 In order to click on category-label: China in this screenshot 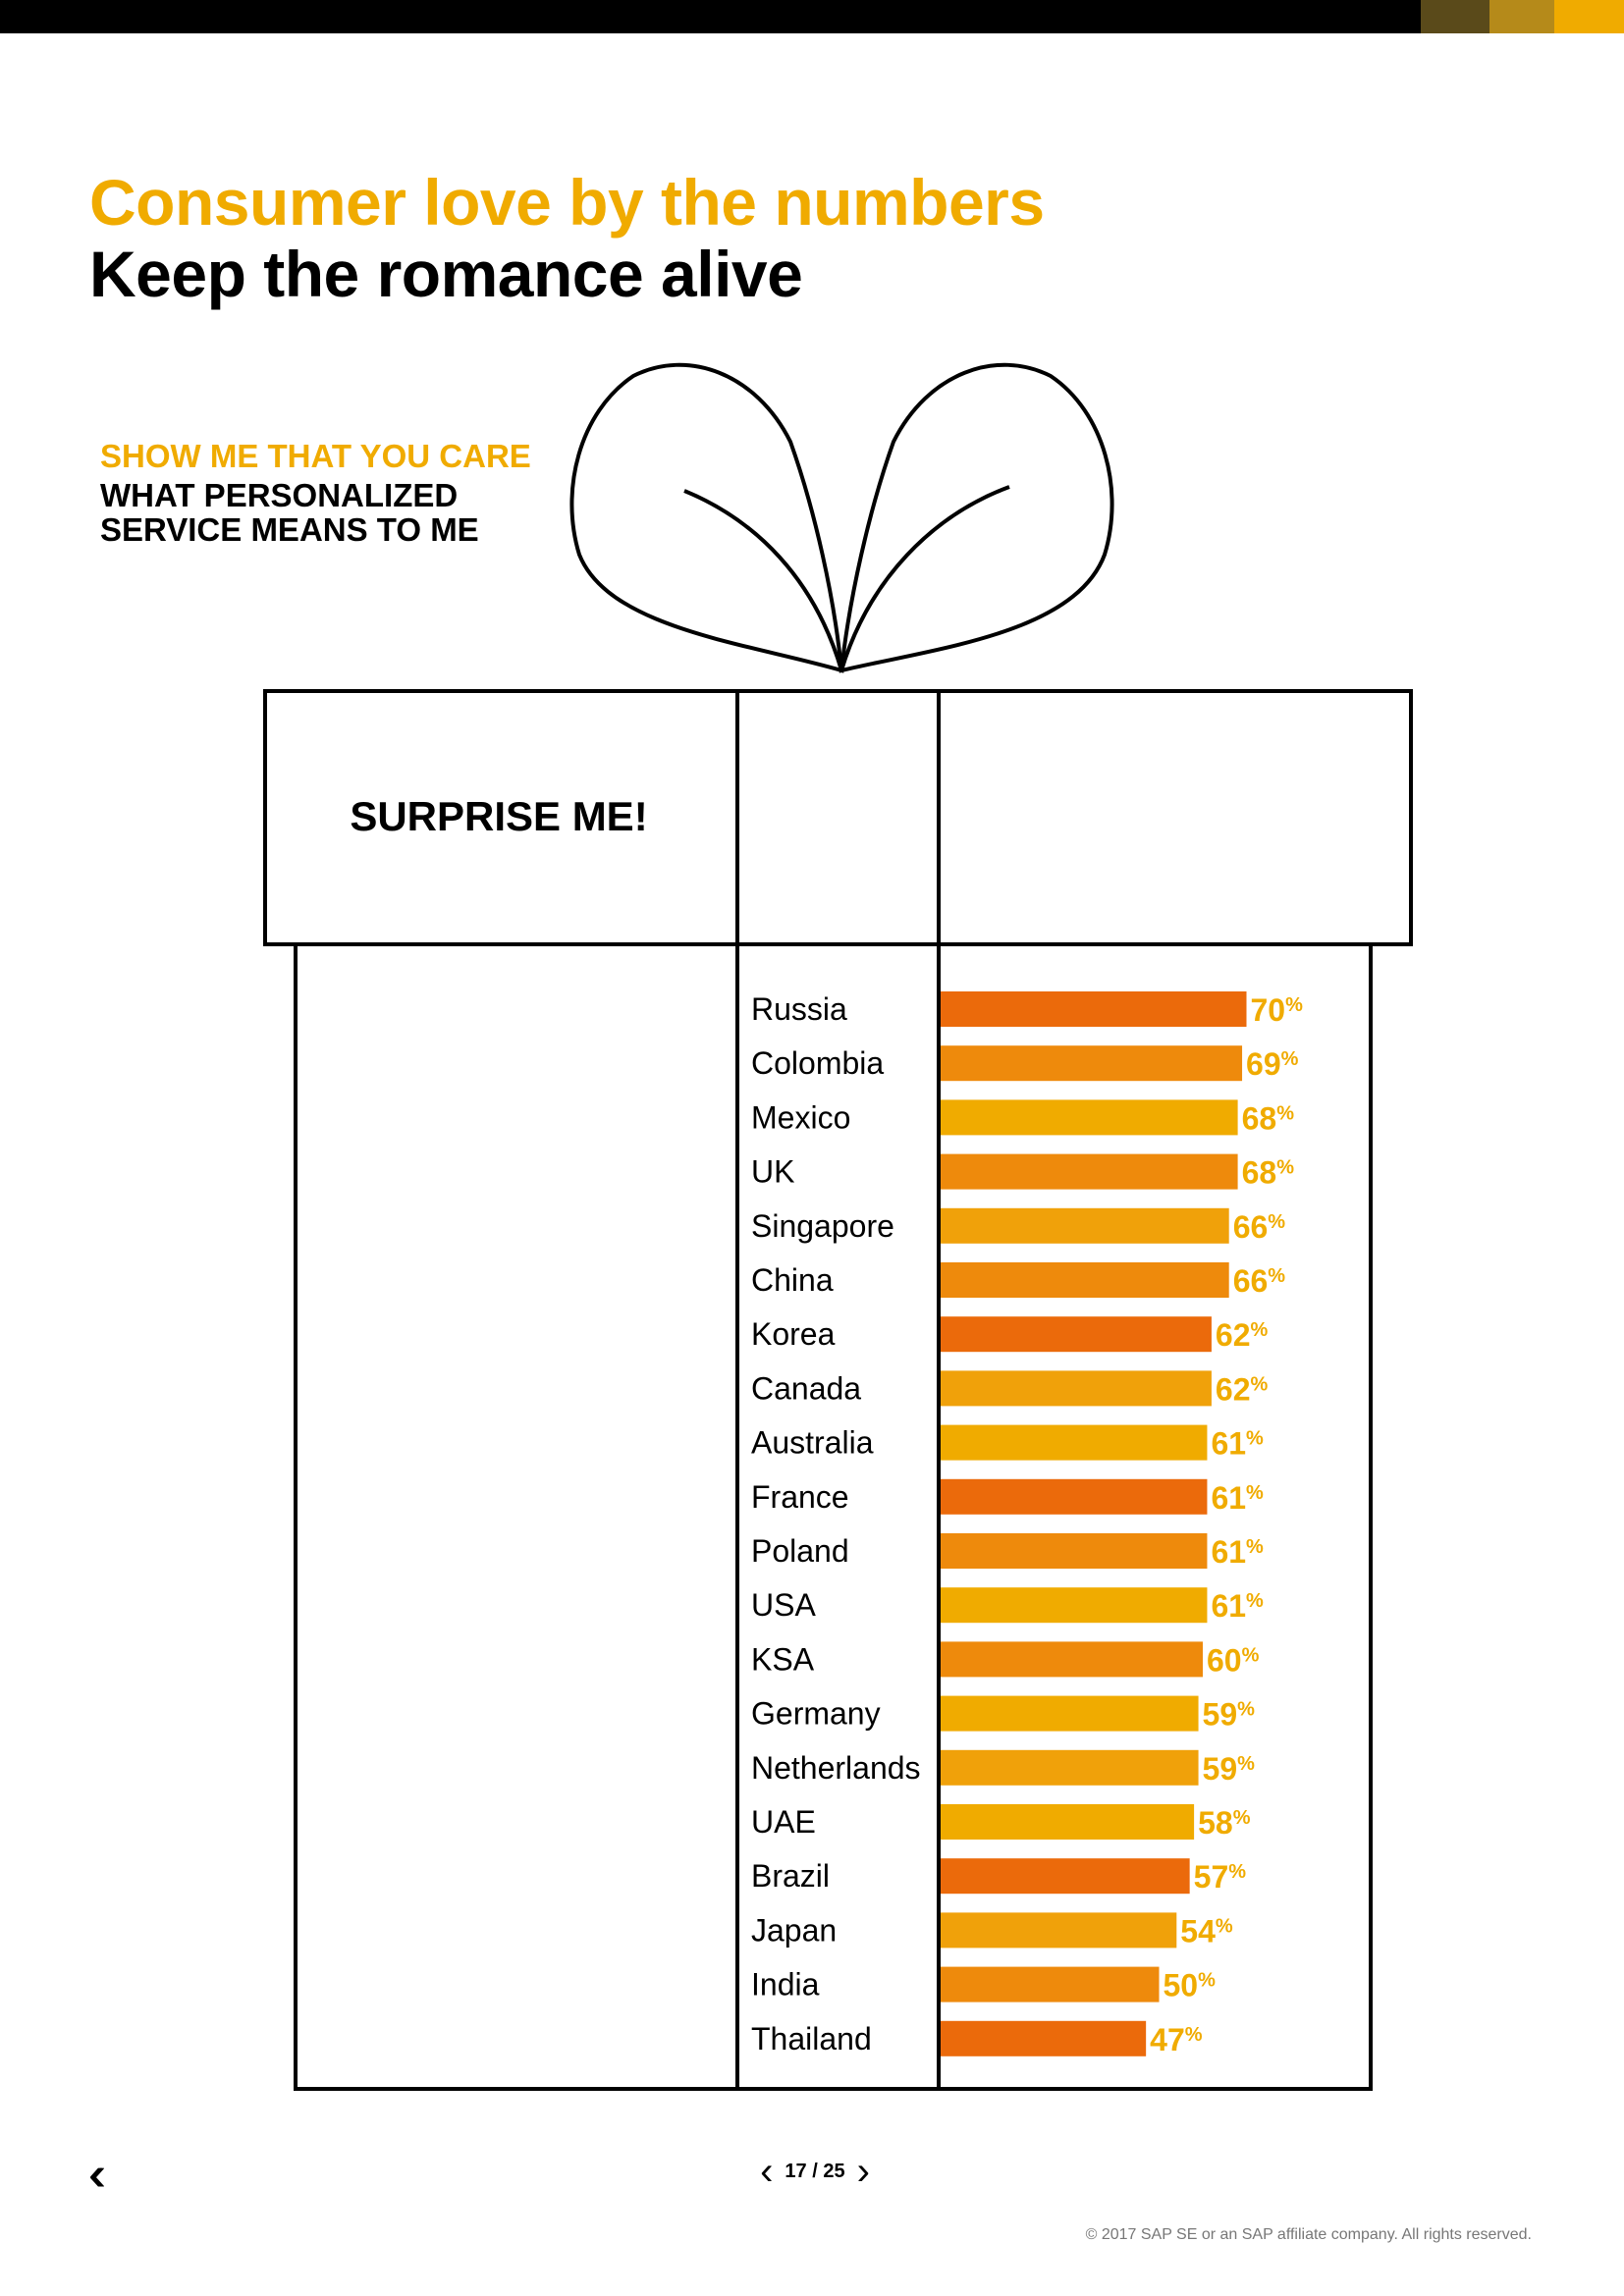, I will do `click(792, 1280)`.